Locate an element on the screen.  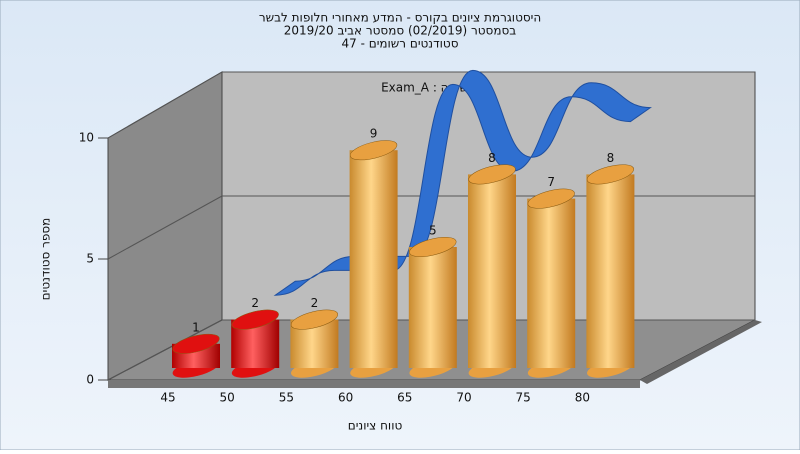
value-label: 5 is located at coordinates (433, 231).